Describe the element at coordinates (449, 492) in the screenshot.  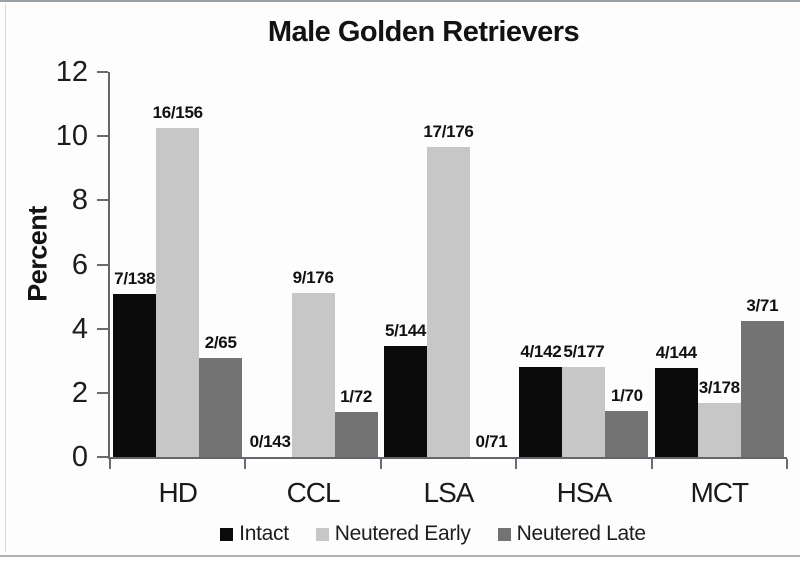
I see `category-label: LSA` at that location.